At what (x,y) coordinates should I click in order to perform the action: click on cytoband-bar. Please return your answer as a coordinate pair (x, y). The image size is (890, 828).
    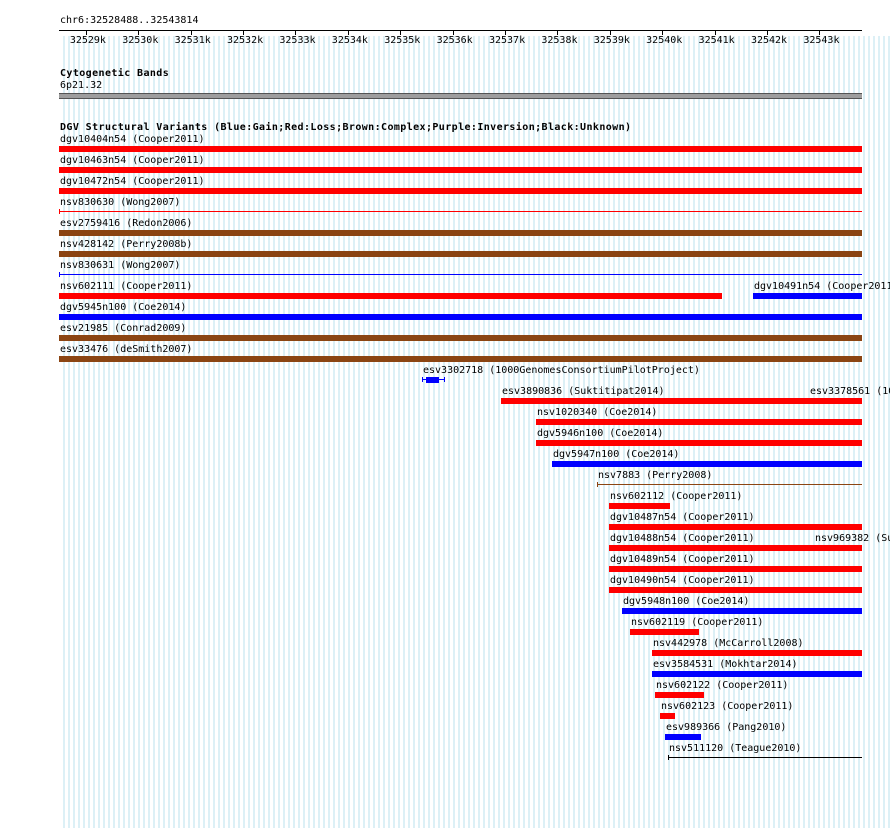
    Looking at the image, I should click on (460, 96).